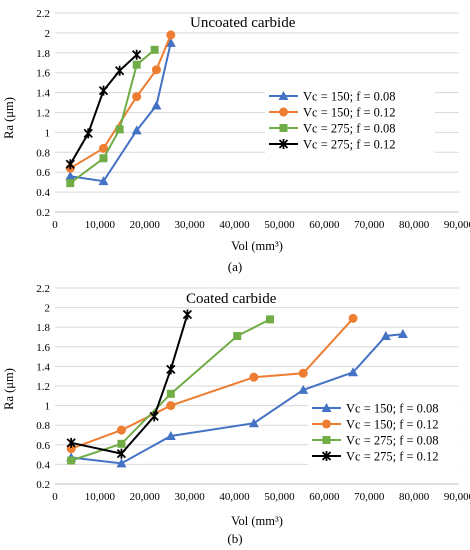 The image size is (470, 550). Describe the element at coordinates (43, 387) in the screenshot. I see `y-ticks-b: 0.2 0.4 0.6 0.8 1 1.2 1.4 1.6 1.8 2 2.2` at that location.